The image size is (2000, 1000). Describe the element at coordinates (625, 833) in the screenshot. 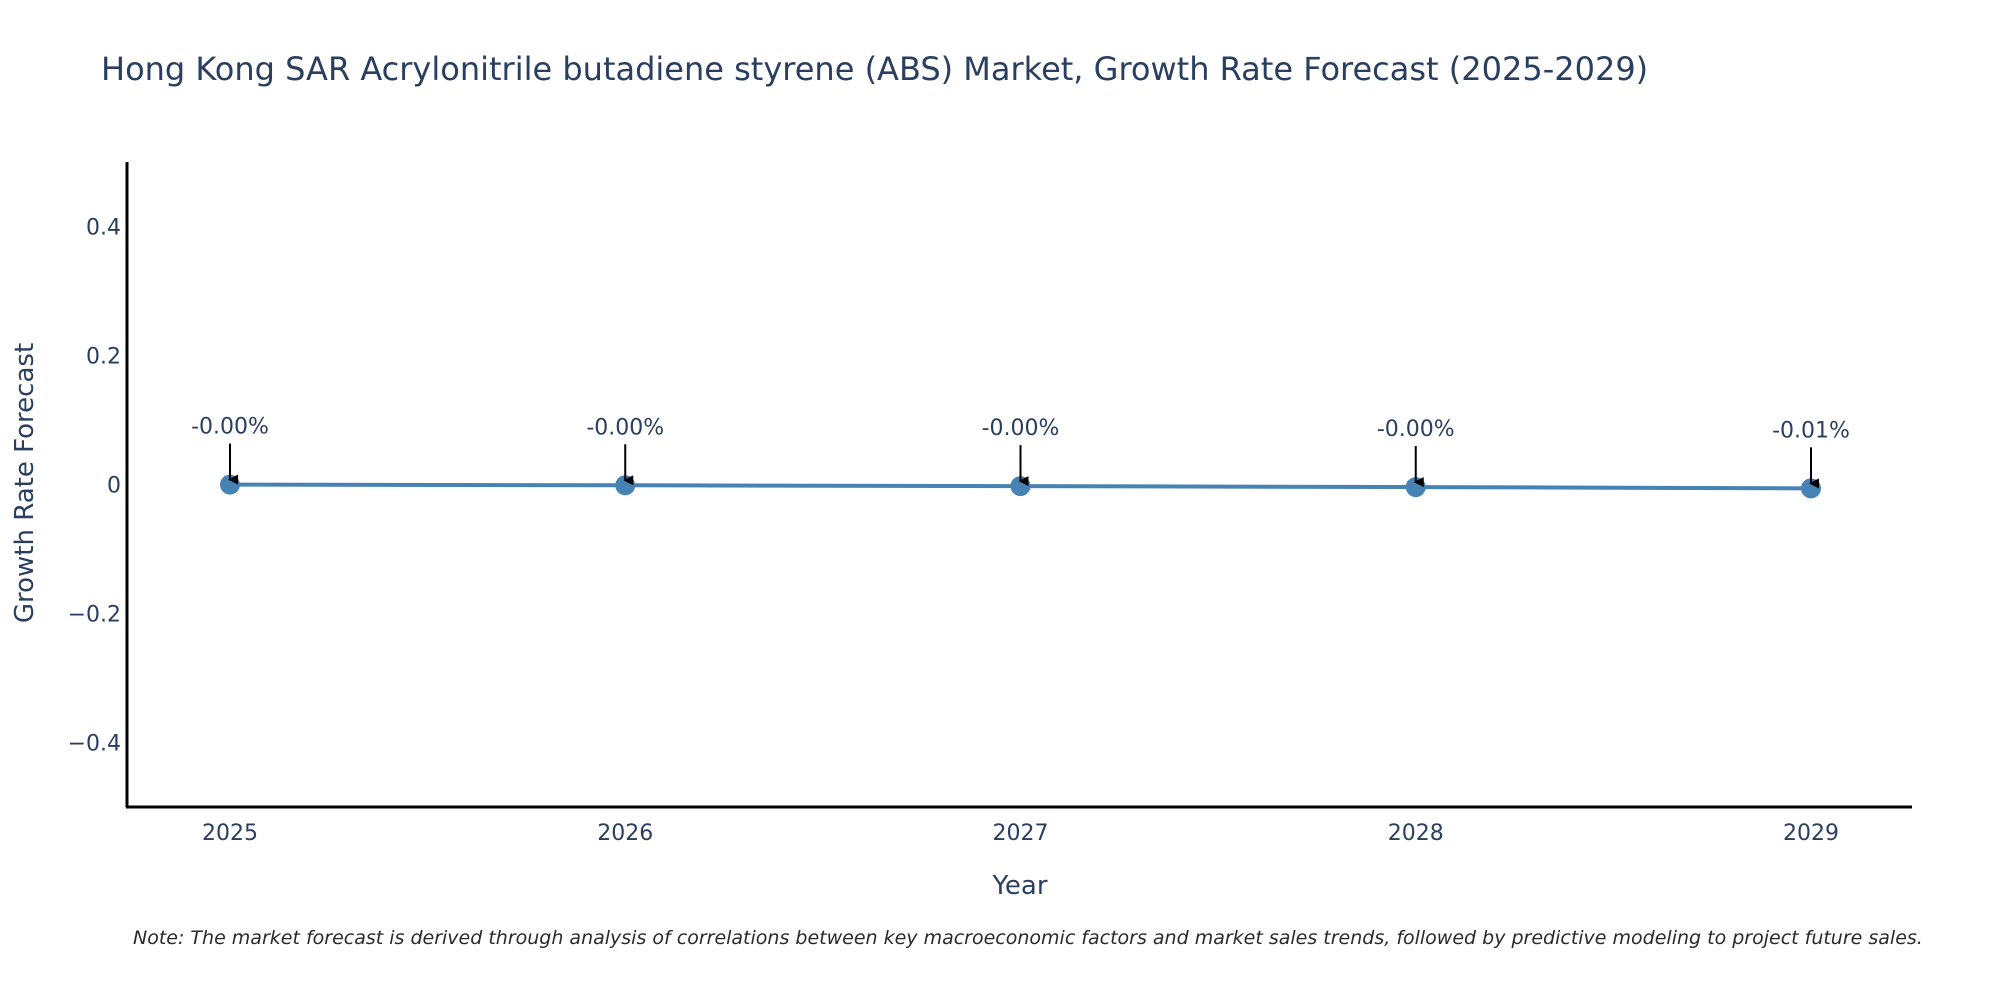

I see `x-tick-label: 2026` at that location.